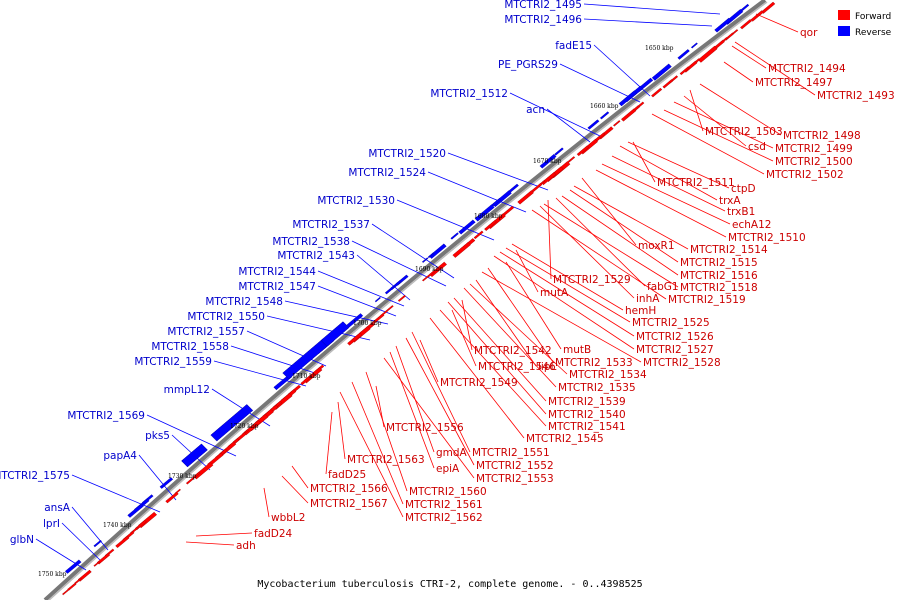  Describe the element at coordinates (226, 317) in the screenshot. I see `reverse-label-mtctri2-1550: MTCTRI2_1550` at that location.